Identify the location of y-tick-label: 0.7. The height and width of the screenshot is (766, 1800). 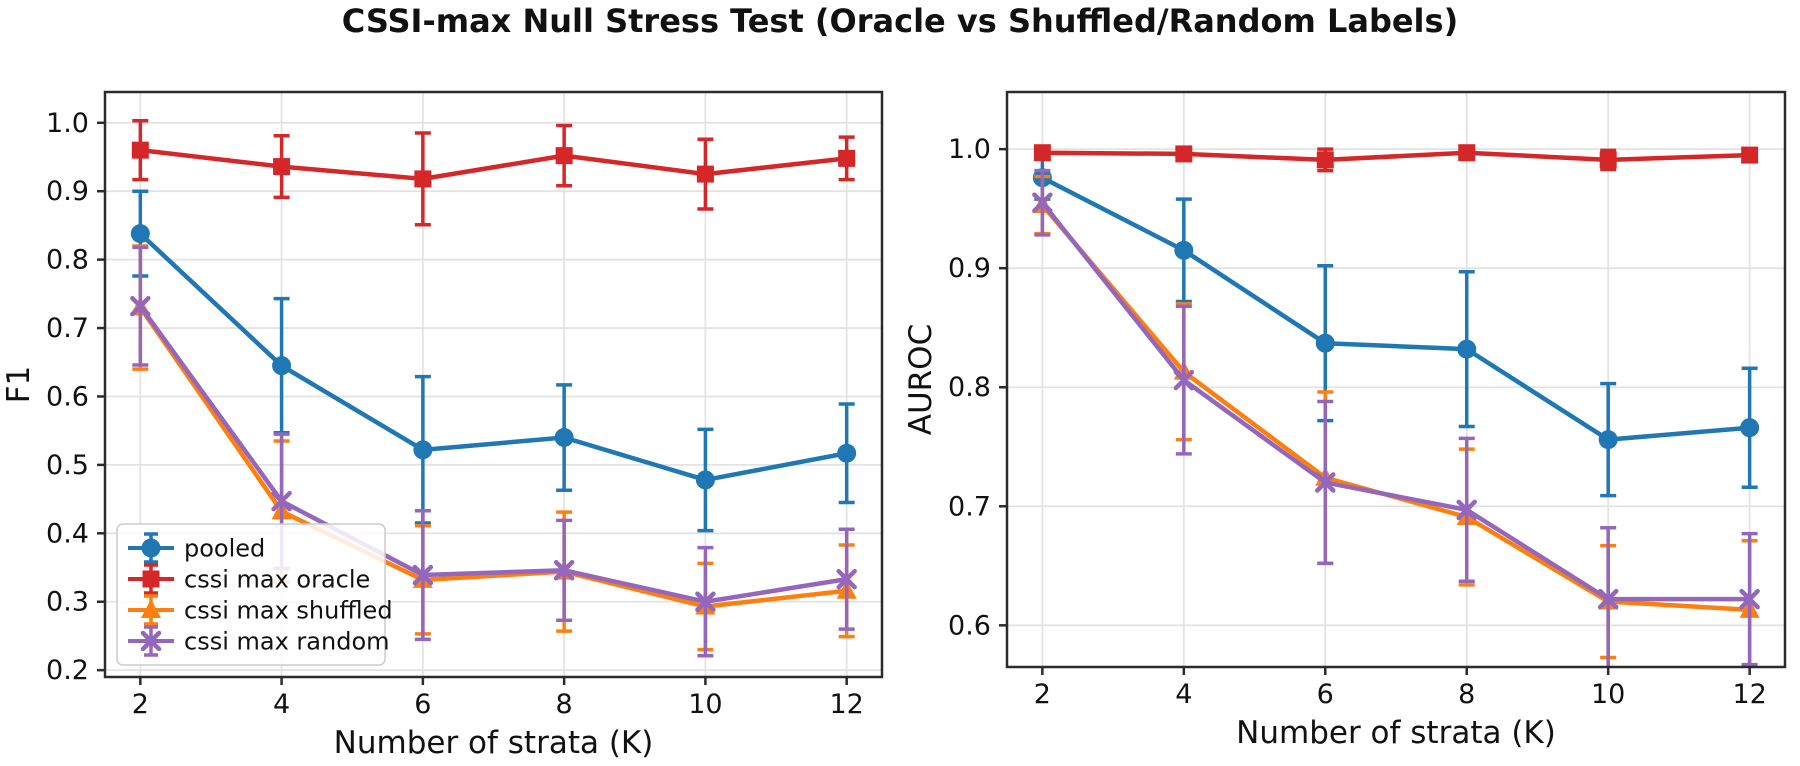
(969, 506).